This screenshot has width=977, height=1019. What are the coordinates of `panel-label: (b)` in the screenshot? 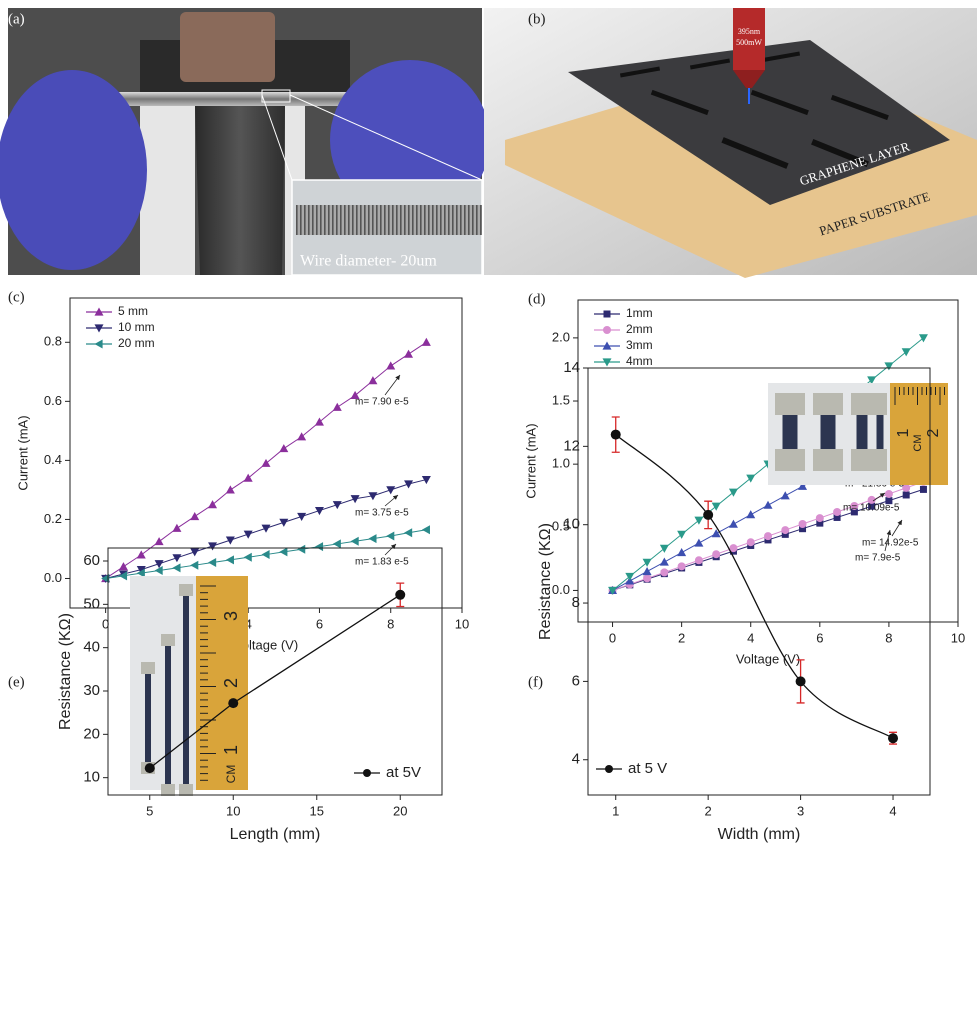 It's located at (537, 19).